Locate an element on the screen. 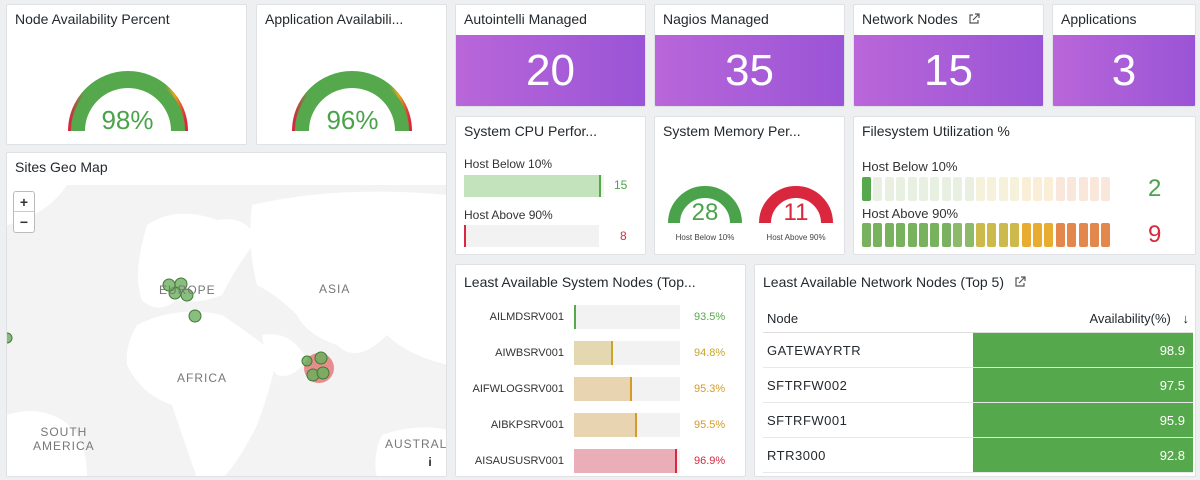 The image size is (1200, 480). table-header: Node Availability(%) ↓ is located at coordinates (978, 319).